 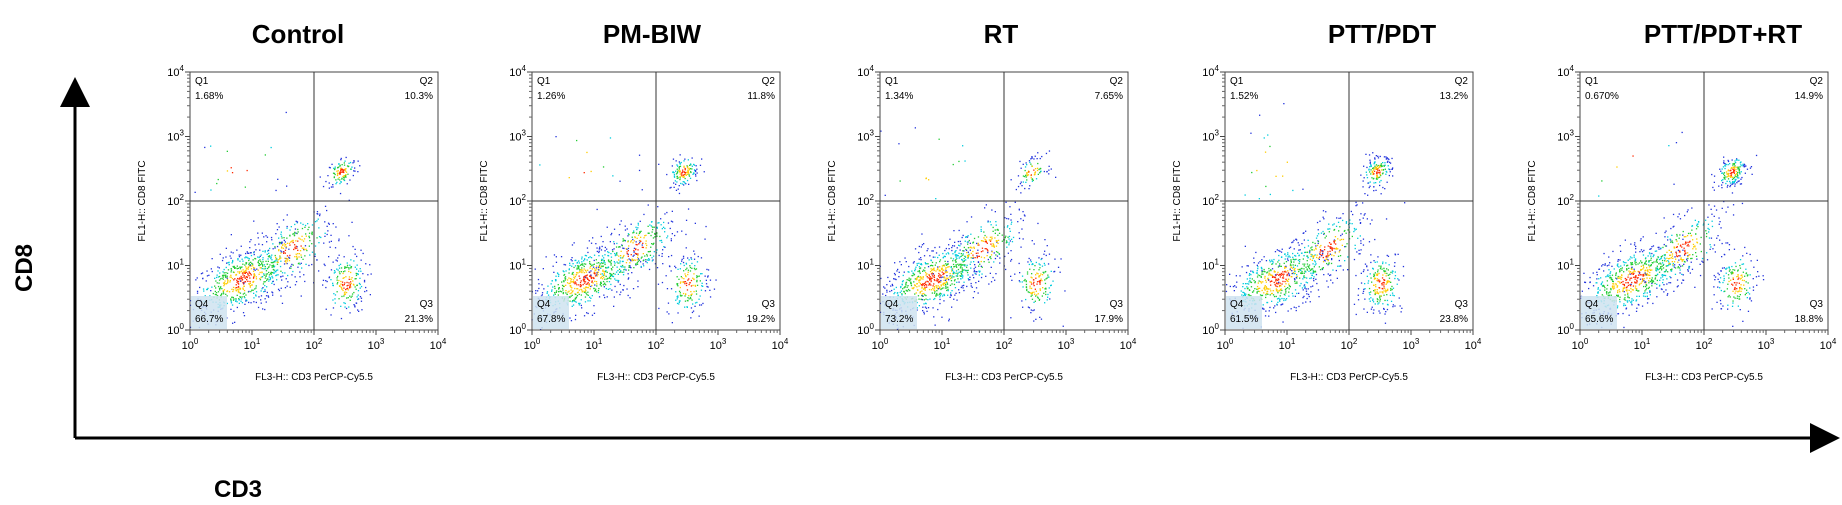 I want to click on x-axis-label: FL3-H:: CD3 PerCP-Cy5.5, so click(x=314, y=377).